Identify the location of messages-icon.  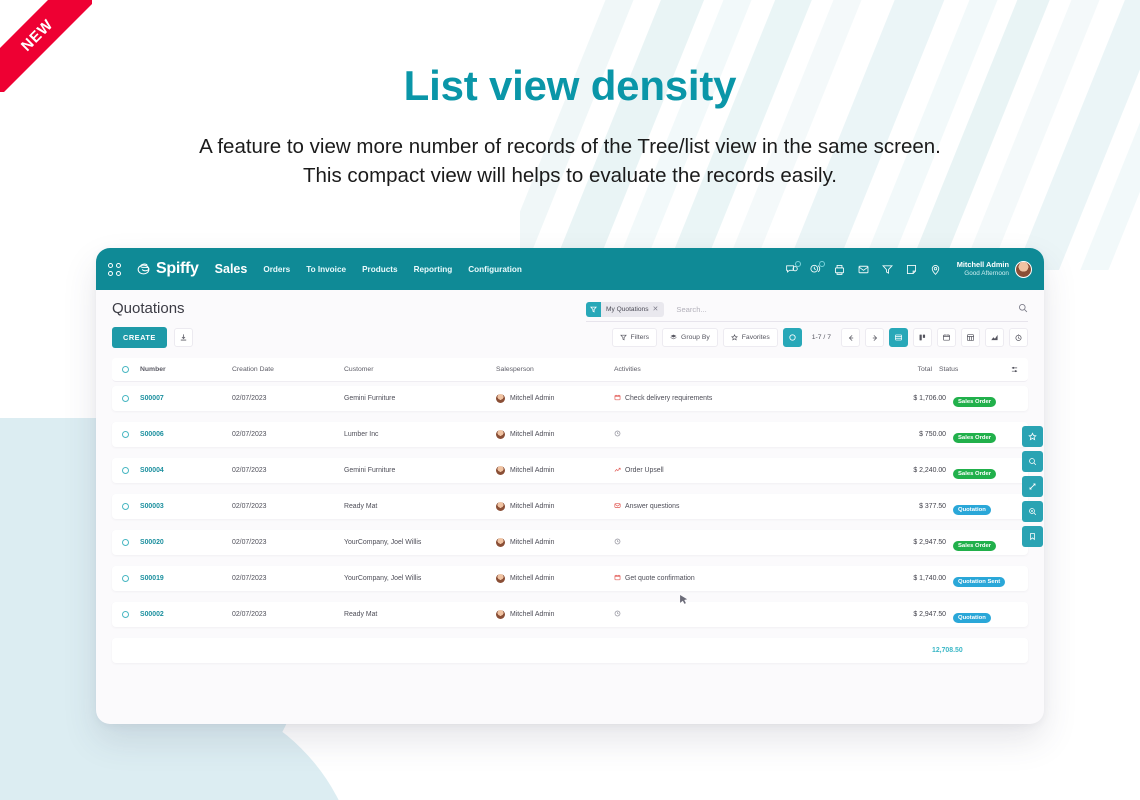
(793, 268).